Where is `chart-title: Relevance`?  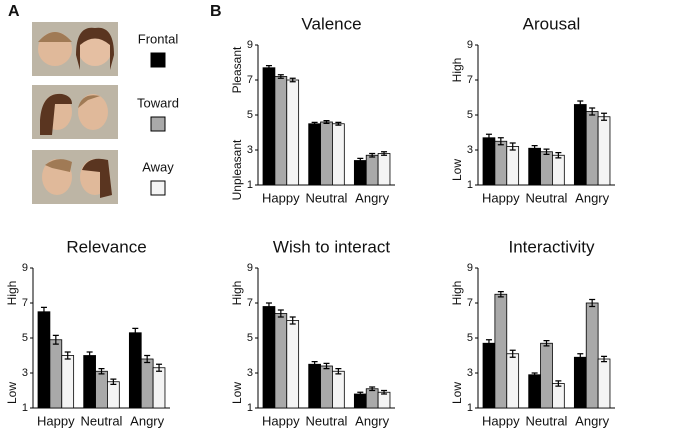
chart-title: Relevance is located at coordinates (106, 246).